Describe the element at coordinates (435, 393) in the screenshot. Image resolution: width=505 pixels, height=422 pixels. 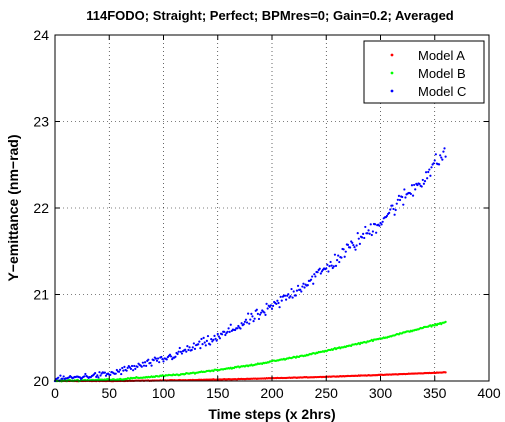
I see `x-tick-label: 350` at that location.